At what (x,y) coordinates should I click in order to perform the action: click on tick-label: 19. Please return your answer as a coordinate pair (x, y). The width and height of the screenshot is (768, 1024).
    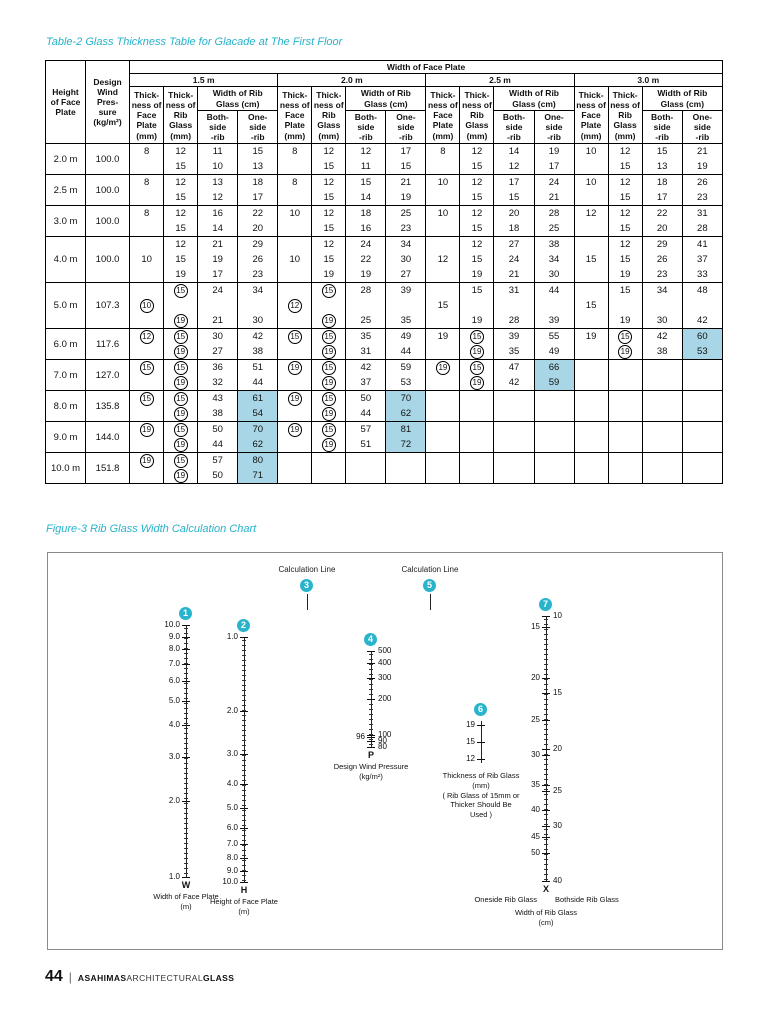
    Looking at the image, I should click on (470, 725).